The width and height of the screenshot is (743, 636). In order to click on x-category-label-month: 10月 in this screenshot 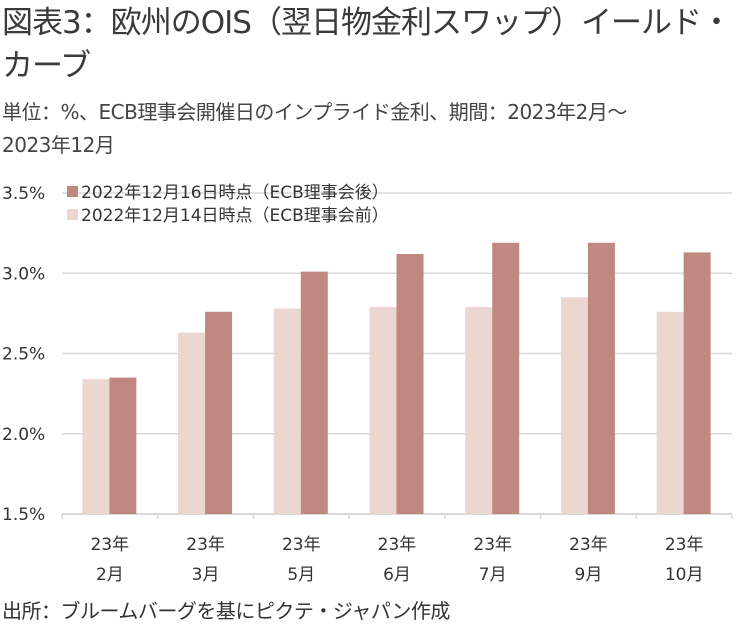, I will do `click(684, 575)`.